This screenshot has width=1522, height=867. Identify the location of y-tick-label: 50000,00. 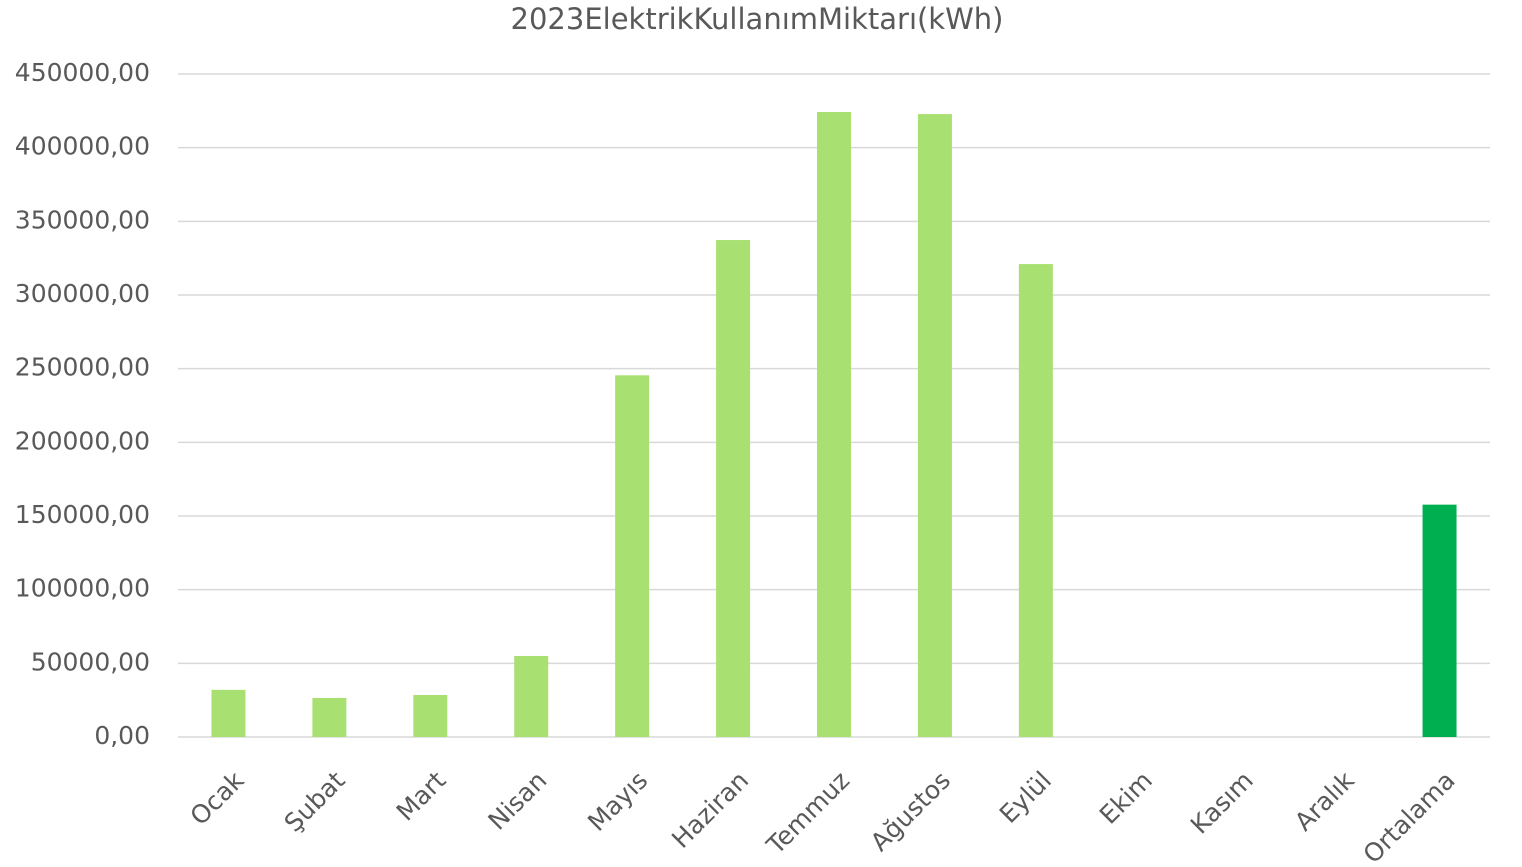
(90, 661).